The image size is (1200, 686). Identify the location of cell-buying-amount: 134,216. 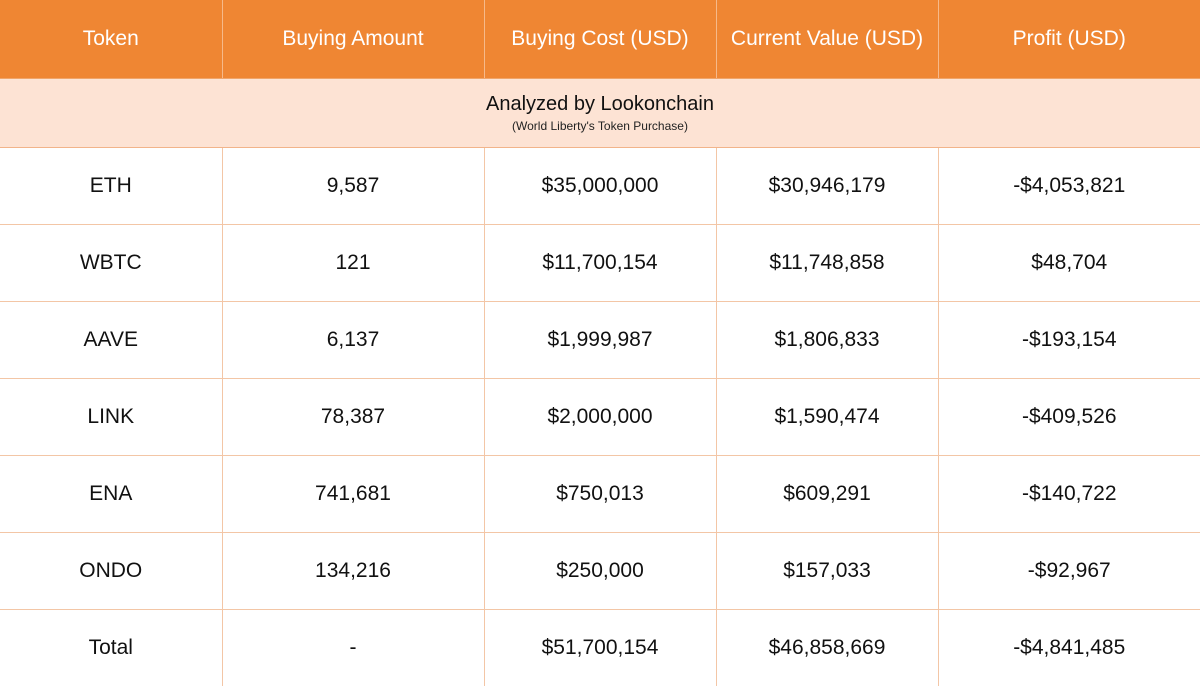
(353, 571).